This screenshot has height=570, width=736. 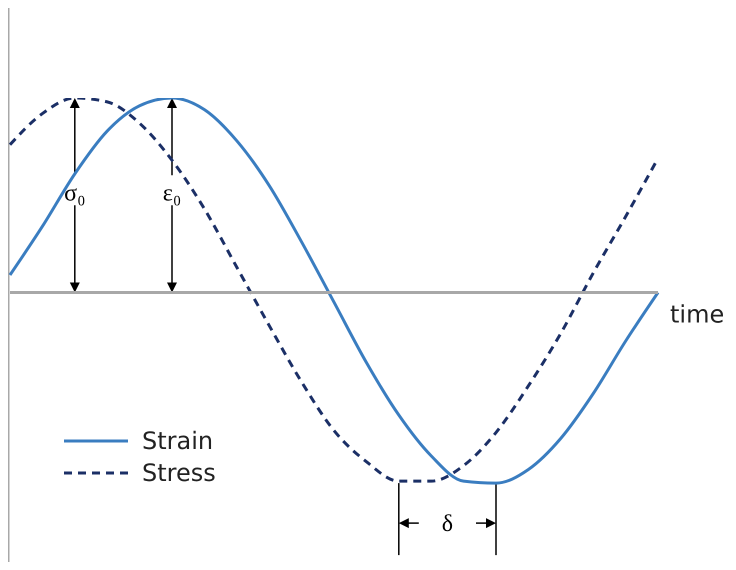 I want to click on legend-label: Stress, so click(x=179, y=473).